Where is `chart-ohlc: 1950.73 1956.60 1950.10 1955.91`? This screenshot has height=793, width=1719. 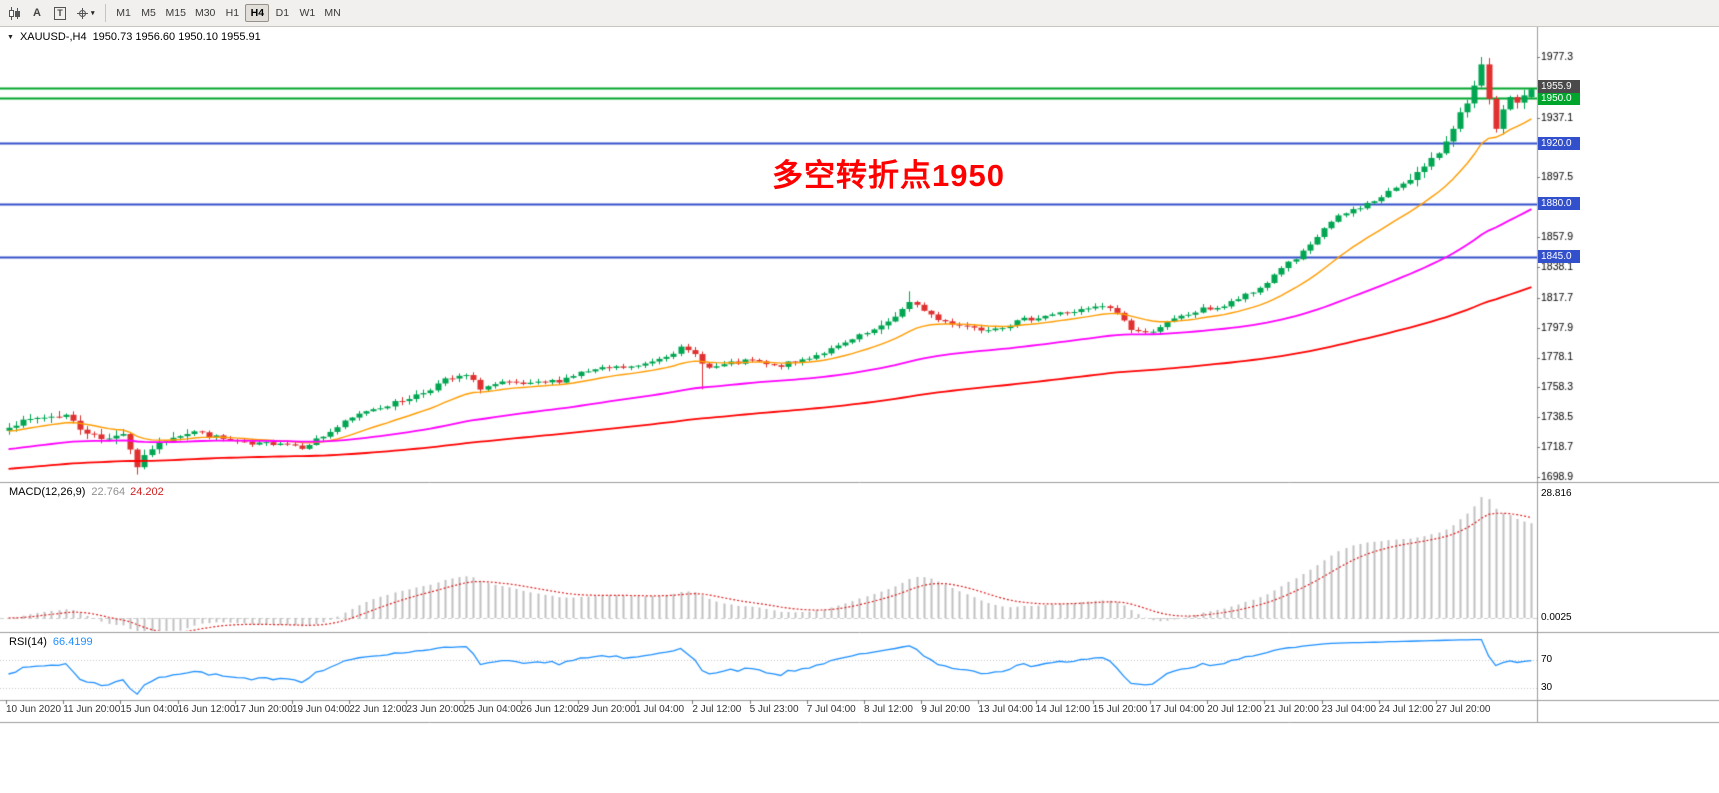 chart-ohlc: 1950.73 1956.60 1950.10 1955.91 is located at coordinates (176, 37).